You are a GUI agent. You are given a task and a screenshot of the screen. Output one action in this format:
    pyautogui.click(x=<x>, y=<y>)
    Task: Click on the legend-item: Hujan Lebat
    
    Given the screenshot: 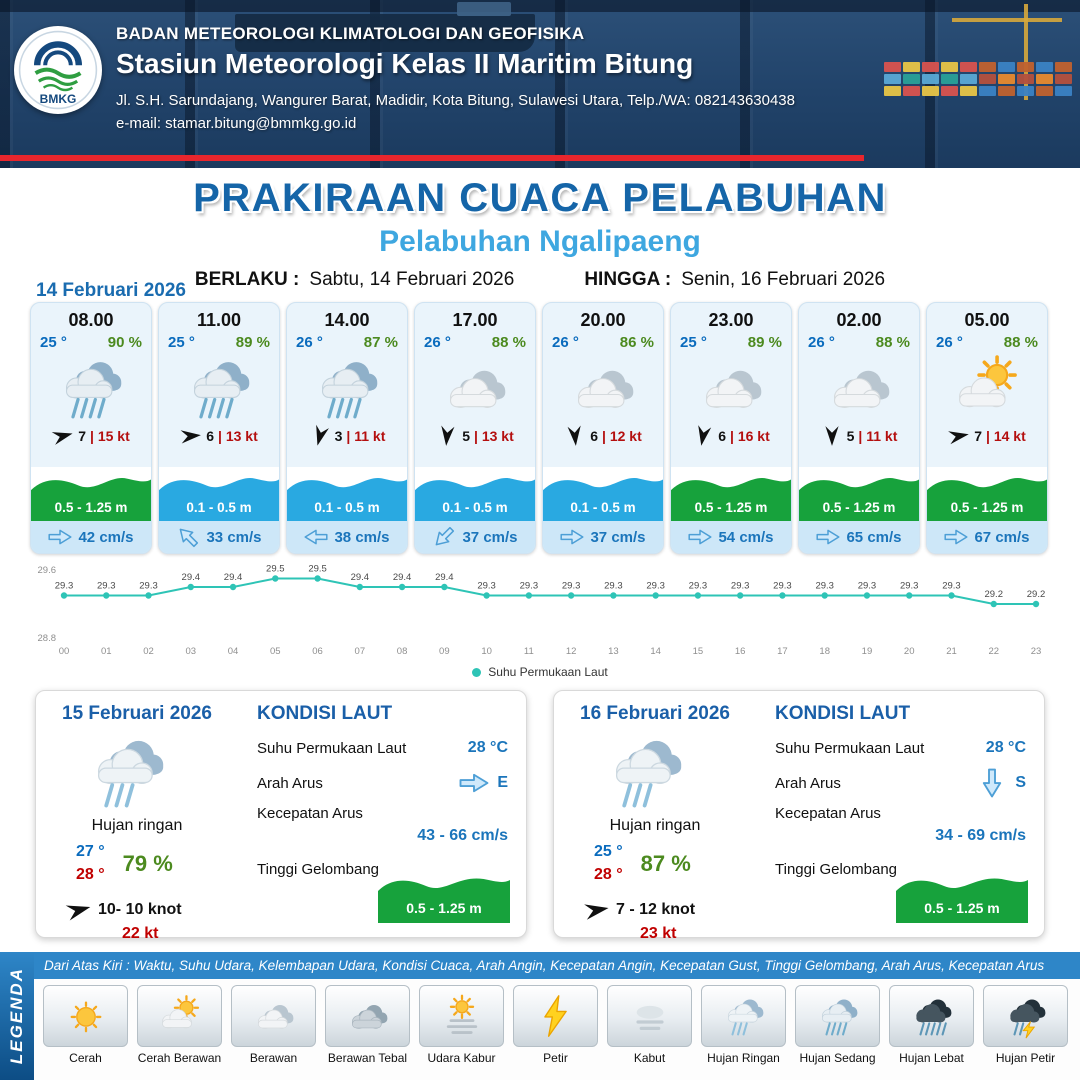 What is the action you would take?
    pyautogui.click(x=931, y=1032)
    